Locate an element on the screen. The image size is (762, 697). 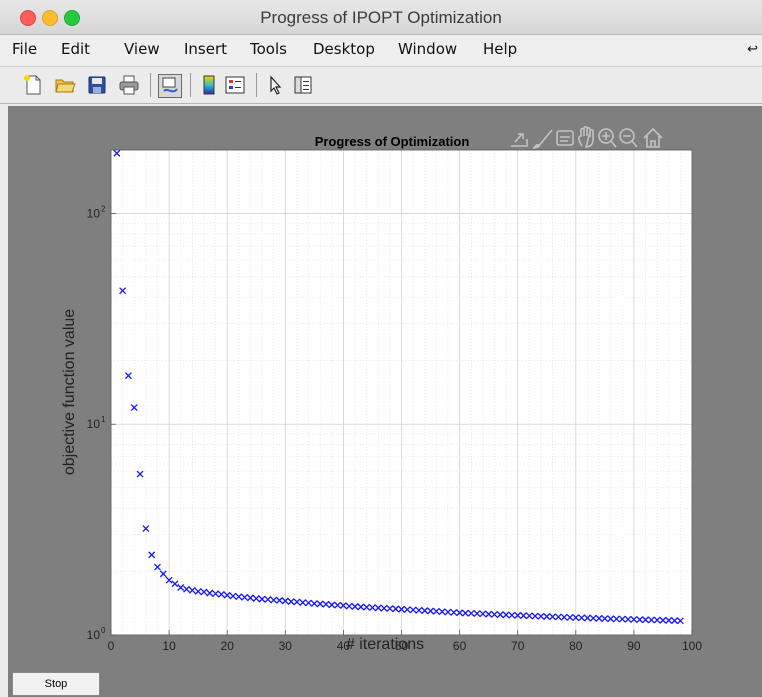
x-tick-label: 40 is located at coordinates (344, 646).